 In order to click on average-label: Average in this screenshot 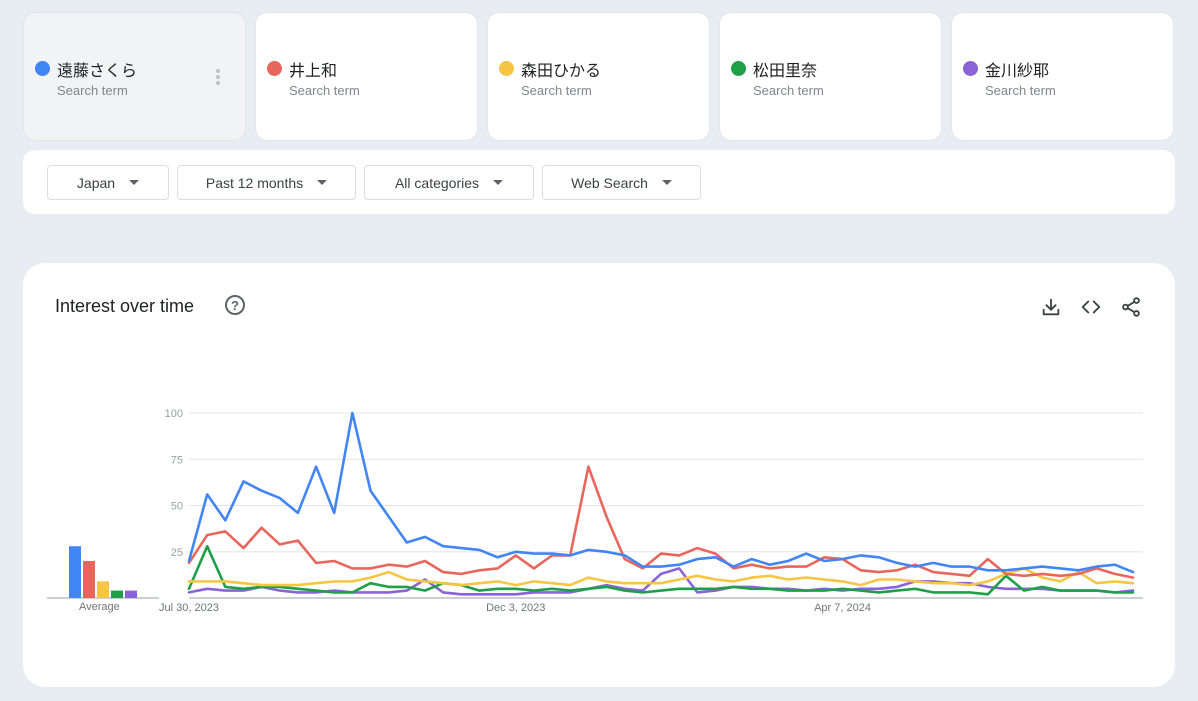, I will do `click(99, 607)`.